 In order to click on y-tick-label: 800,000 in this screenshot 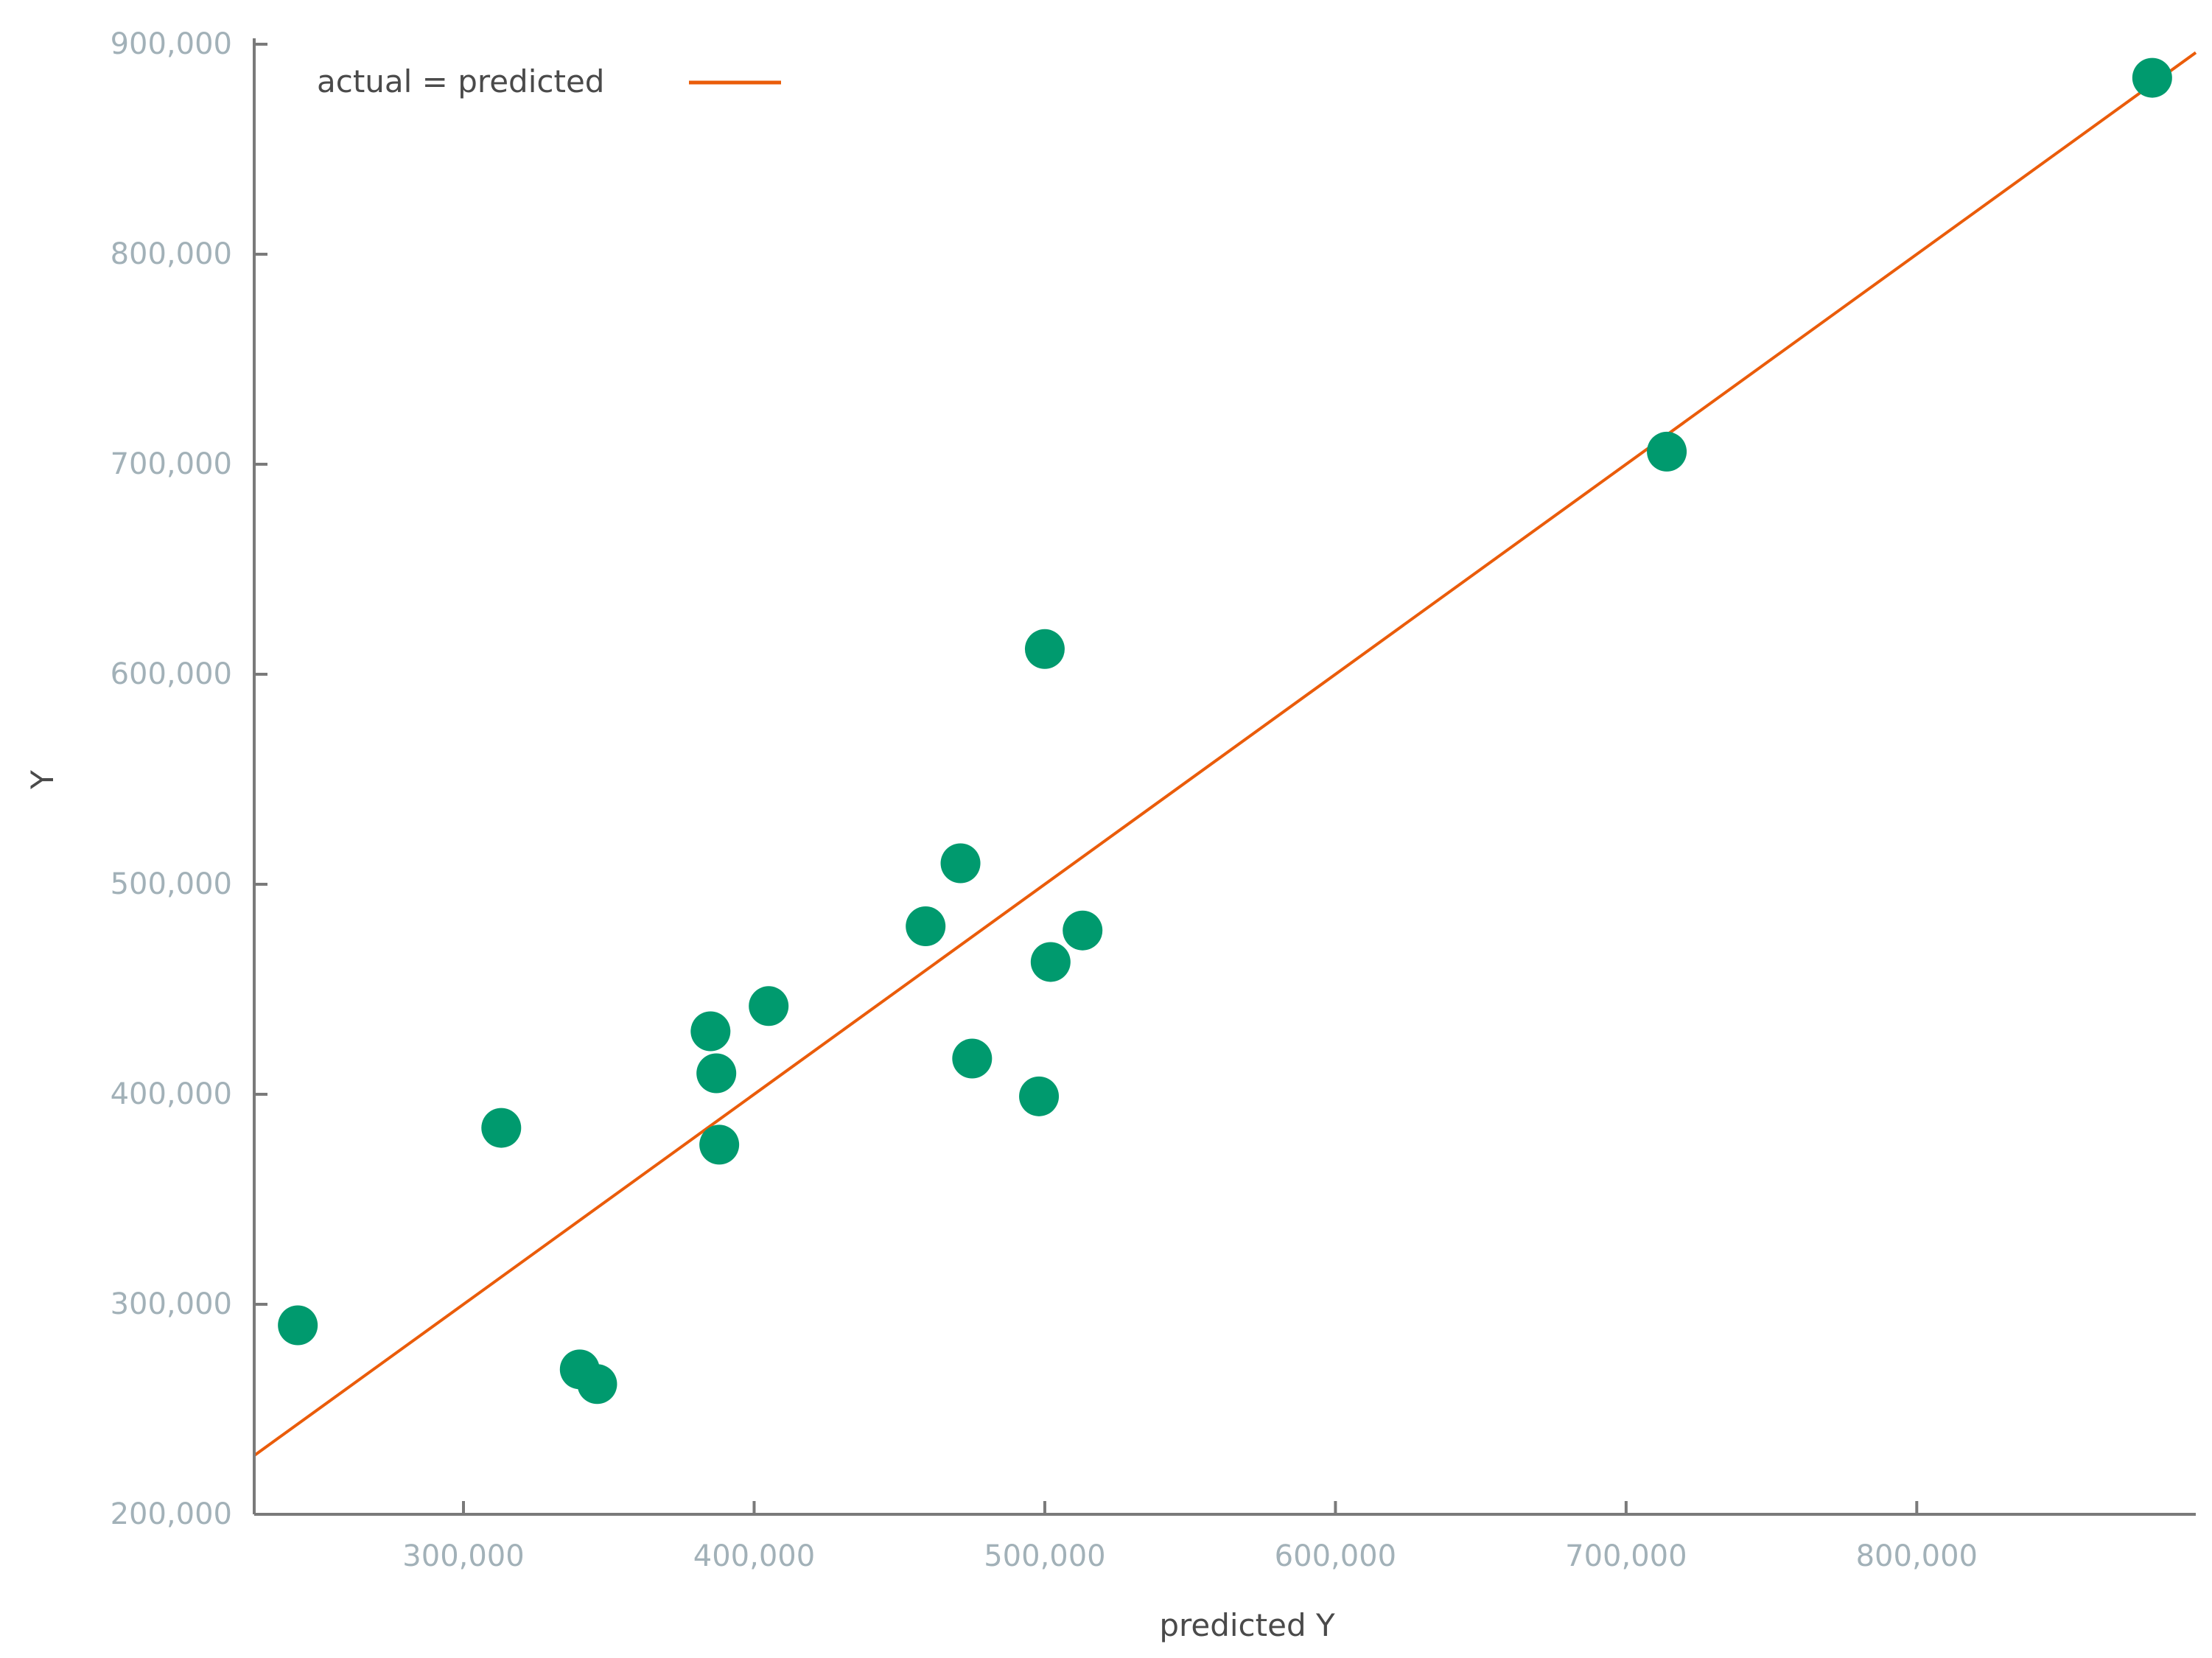, I will do `click(171, 254)`.